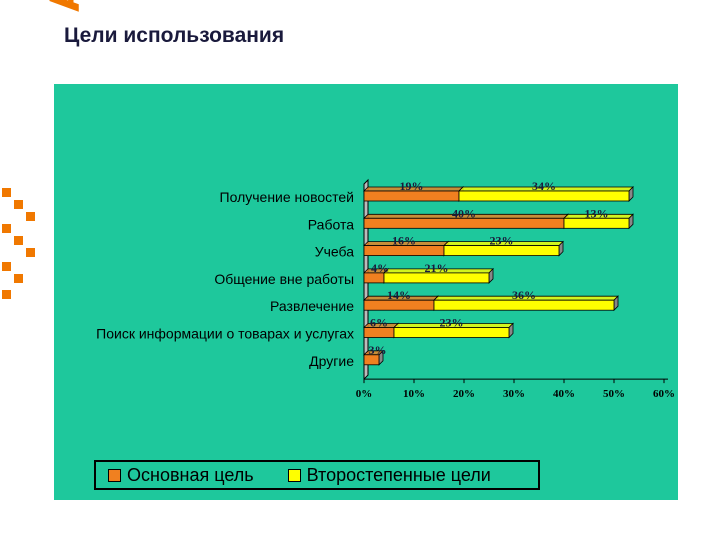 This screenshot has height=540, width=720. Describe the element at coordinates (66, 6) in the screenshot. I see `adwork-logo: AdWork` at that location.